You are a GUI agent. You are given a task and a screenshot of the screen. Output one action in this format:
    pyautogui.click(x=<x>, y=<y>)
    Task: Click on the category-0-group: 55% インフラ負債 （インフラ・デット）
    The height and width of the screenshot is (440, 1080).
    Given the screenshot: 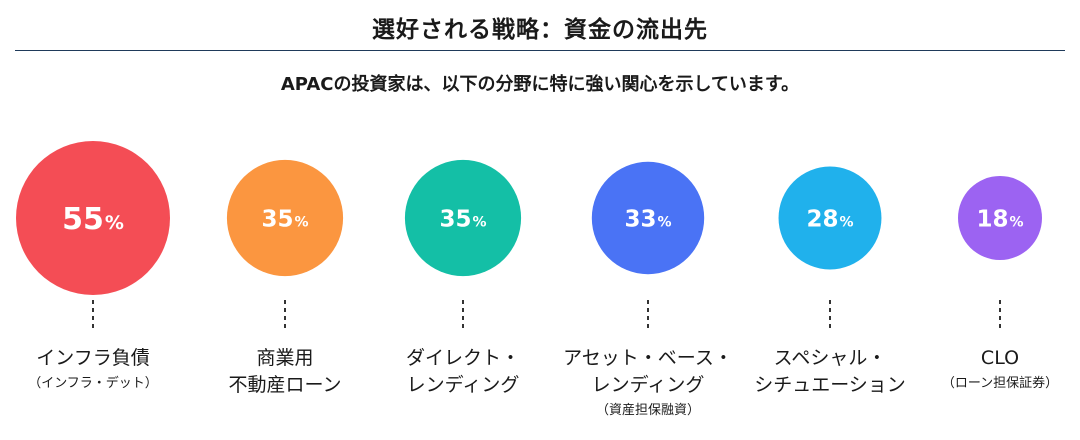 What is the action you would take?
    pyautogui.click(x=93, y=266)
    